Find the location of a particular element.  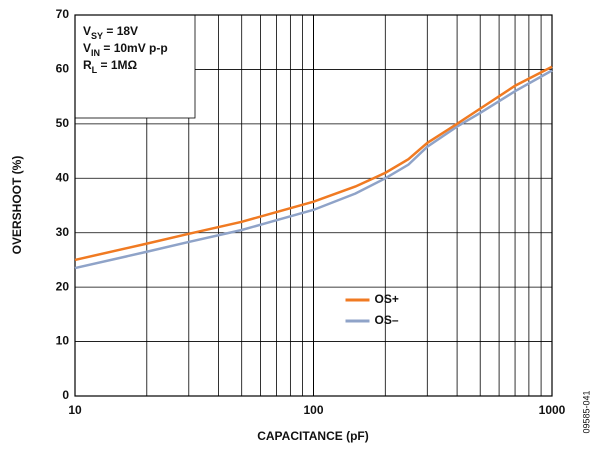

figure-id: 09585-041 is located at coordinates (586, 411).